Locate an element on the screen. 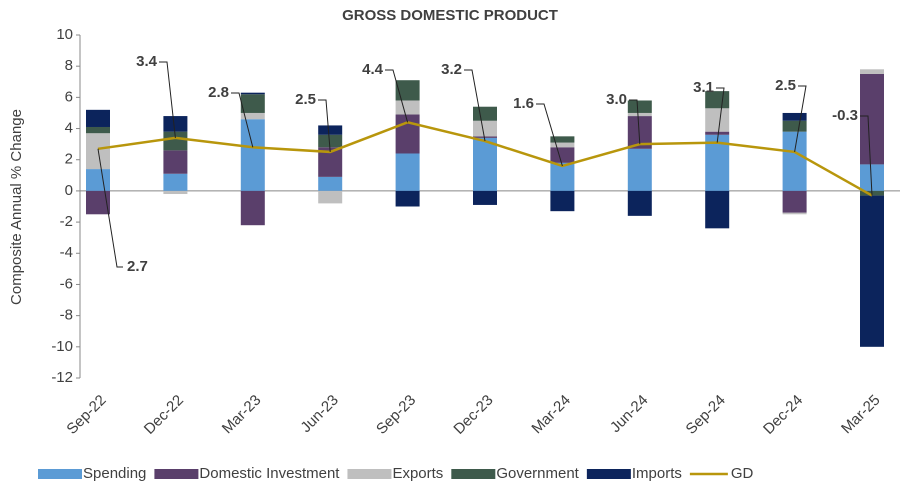 Image resolution: width=902 pixels, height=490 pixels. legend-label: Government is located at coordinates (537, 473).